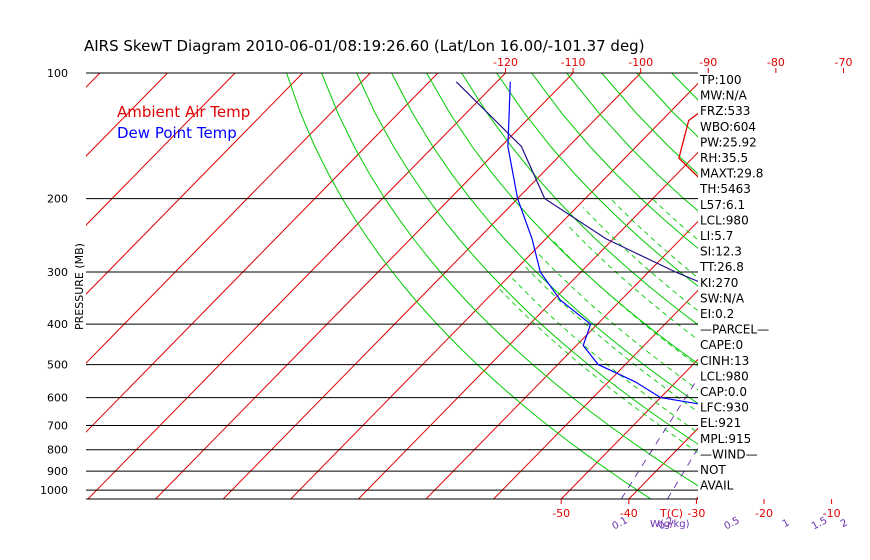  Describe the element at coordinates (717, 314) in the screenshot. I see `index-value: EI:0.2` at that location.